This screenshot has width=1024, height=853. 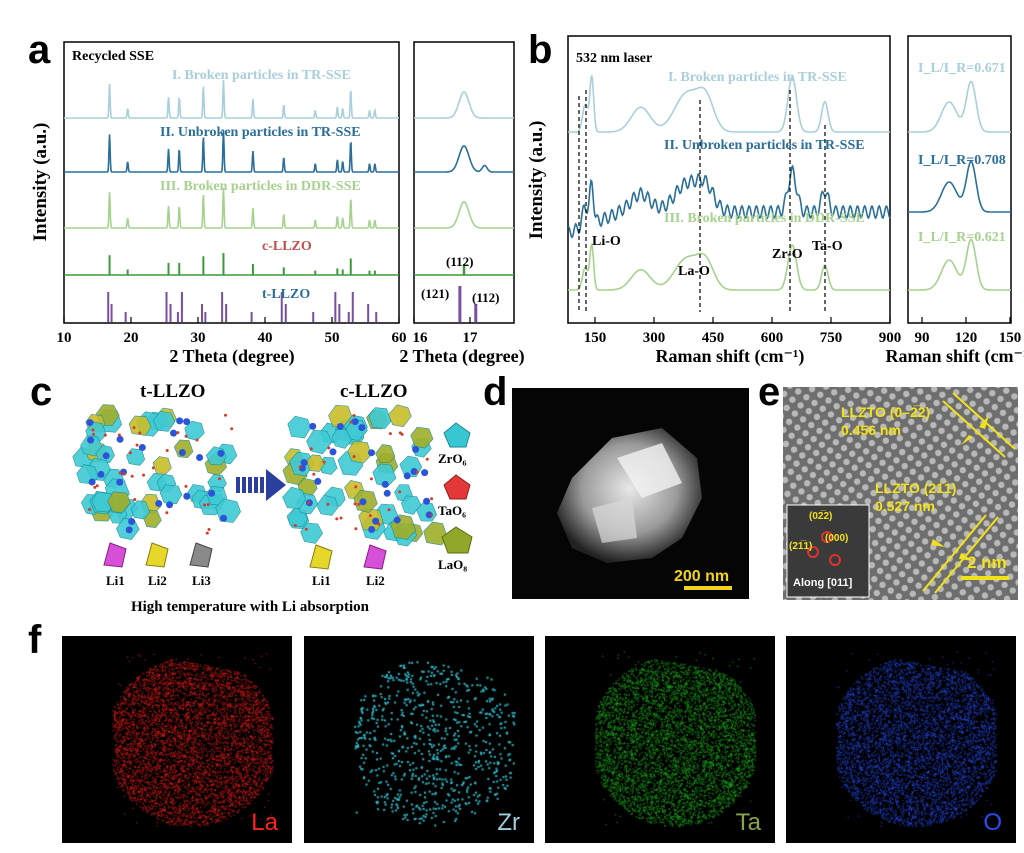 What do you see at coordinates (614, 58) in the screenshot?
I see `raman-header: 532 nm laser` at bounding box center [614, 58].